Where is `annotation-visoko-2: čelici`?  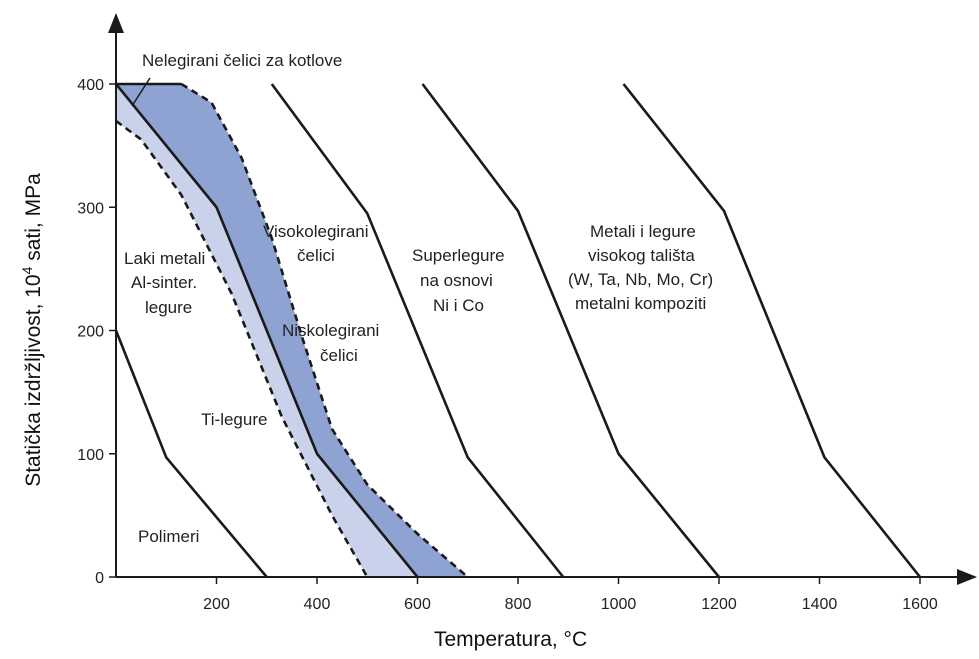
annotation-visoko-2: čelici is located at coordinates (316, 255).